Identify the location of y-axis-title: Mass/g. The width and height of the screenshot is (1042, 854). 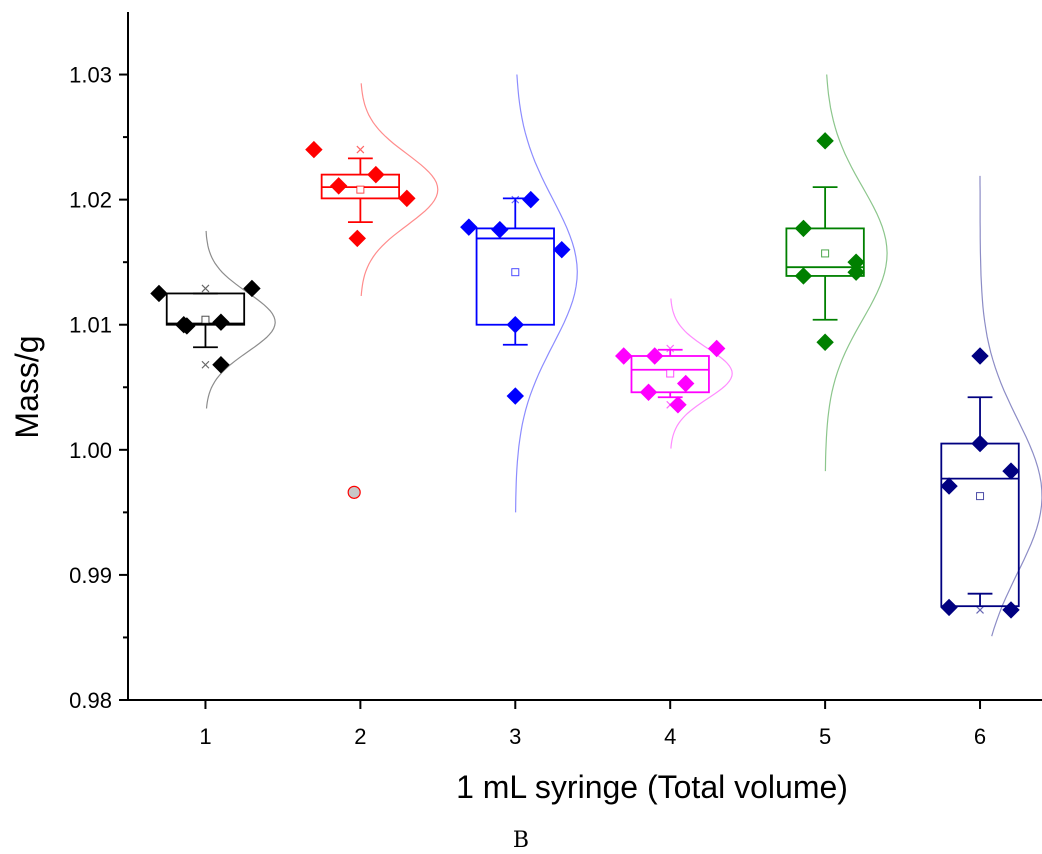
(27, 386).